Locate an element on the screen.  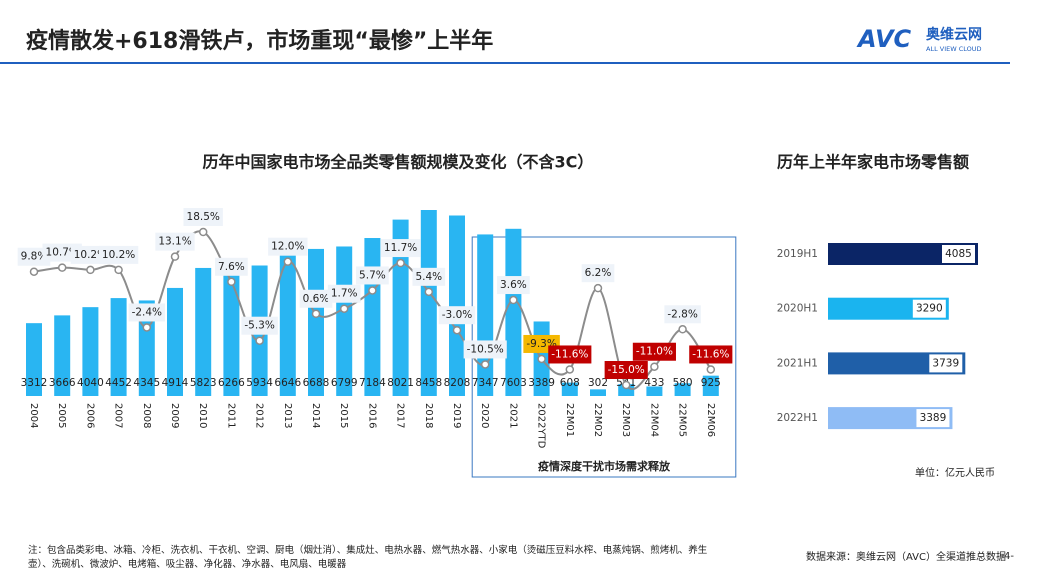
bar-value-label: 7603 is located at coordinates (513, 383).